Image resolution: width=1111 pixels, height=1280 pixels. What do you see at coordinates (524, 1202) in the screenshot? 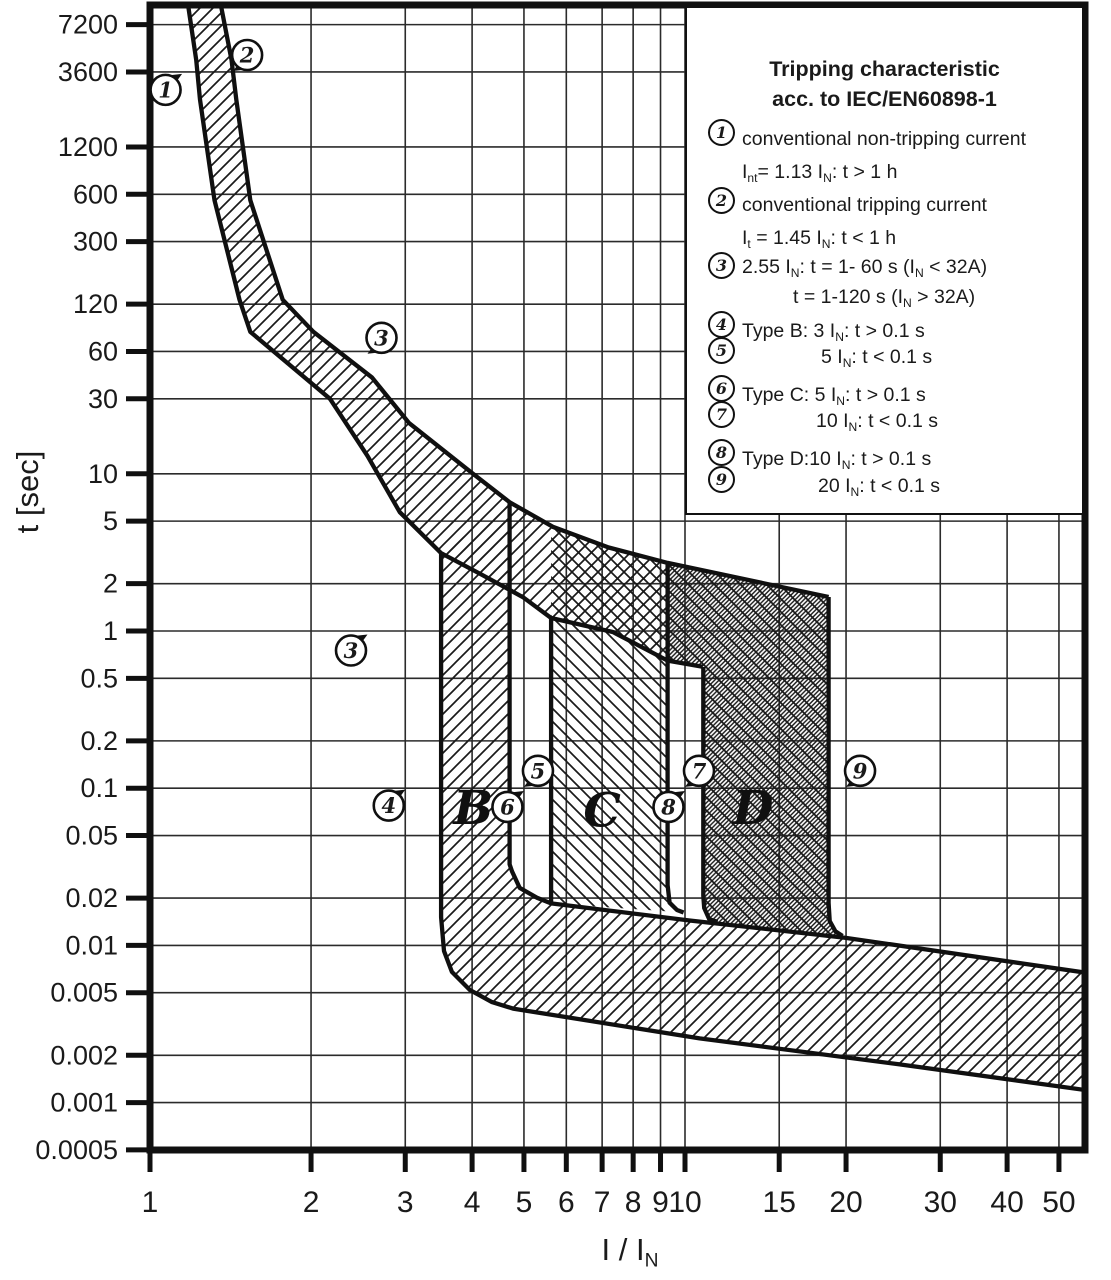
I see `x-tick-label: 5` at bounding box center [524, 1202].